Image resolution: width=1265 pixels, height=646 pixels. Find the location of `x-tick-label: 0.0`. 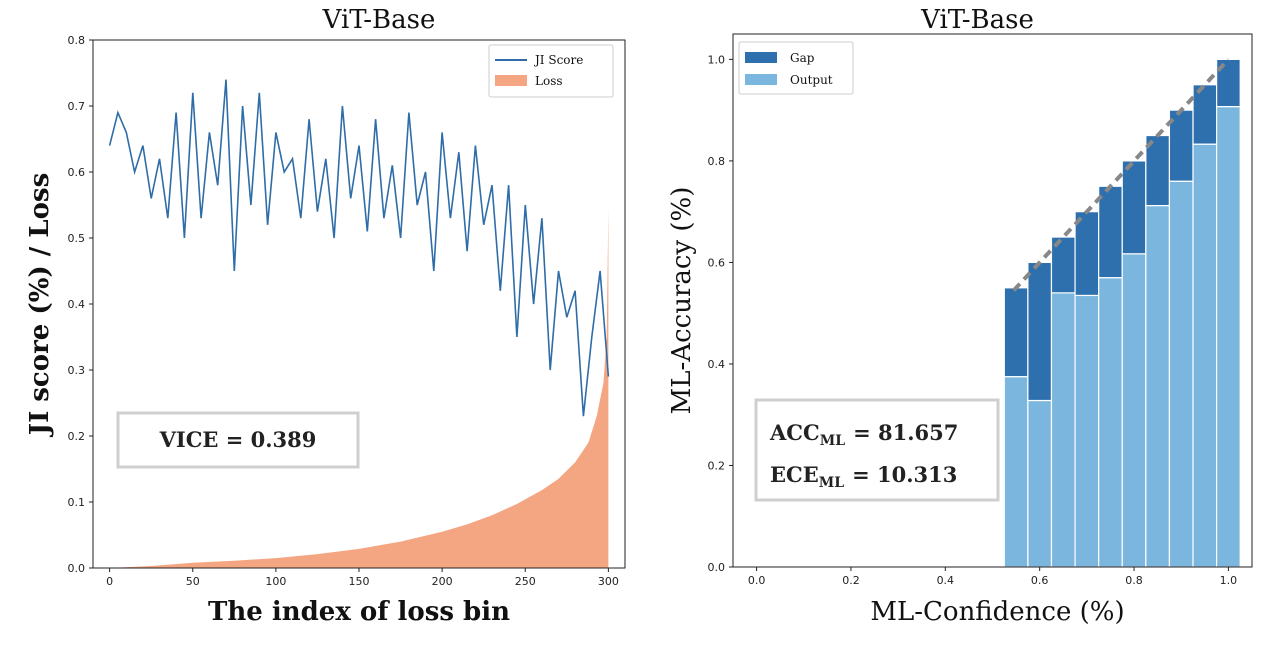

x-tick-label: 0.0 is located at coordinates (757, 580).